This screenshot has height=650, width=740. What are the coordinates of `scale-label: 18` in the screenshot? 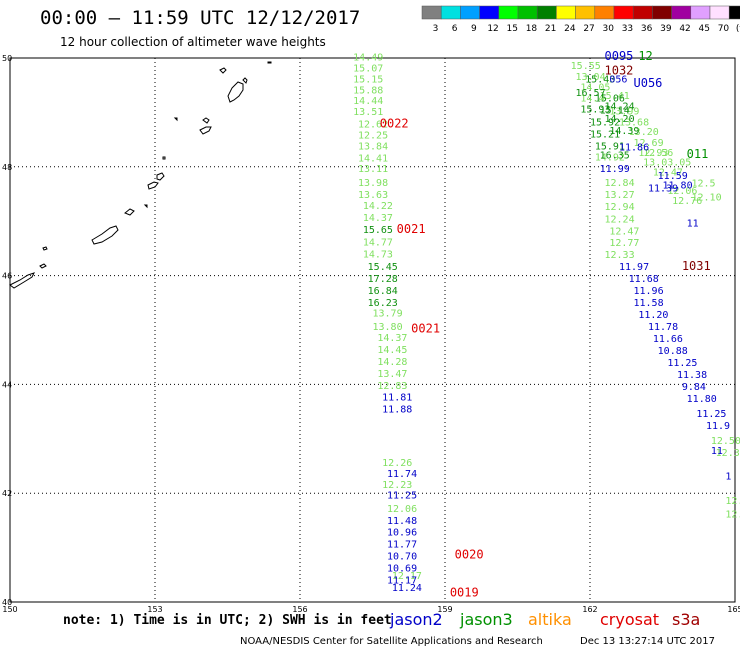 It's located at (532, 29).